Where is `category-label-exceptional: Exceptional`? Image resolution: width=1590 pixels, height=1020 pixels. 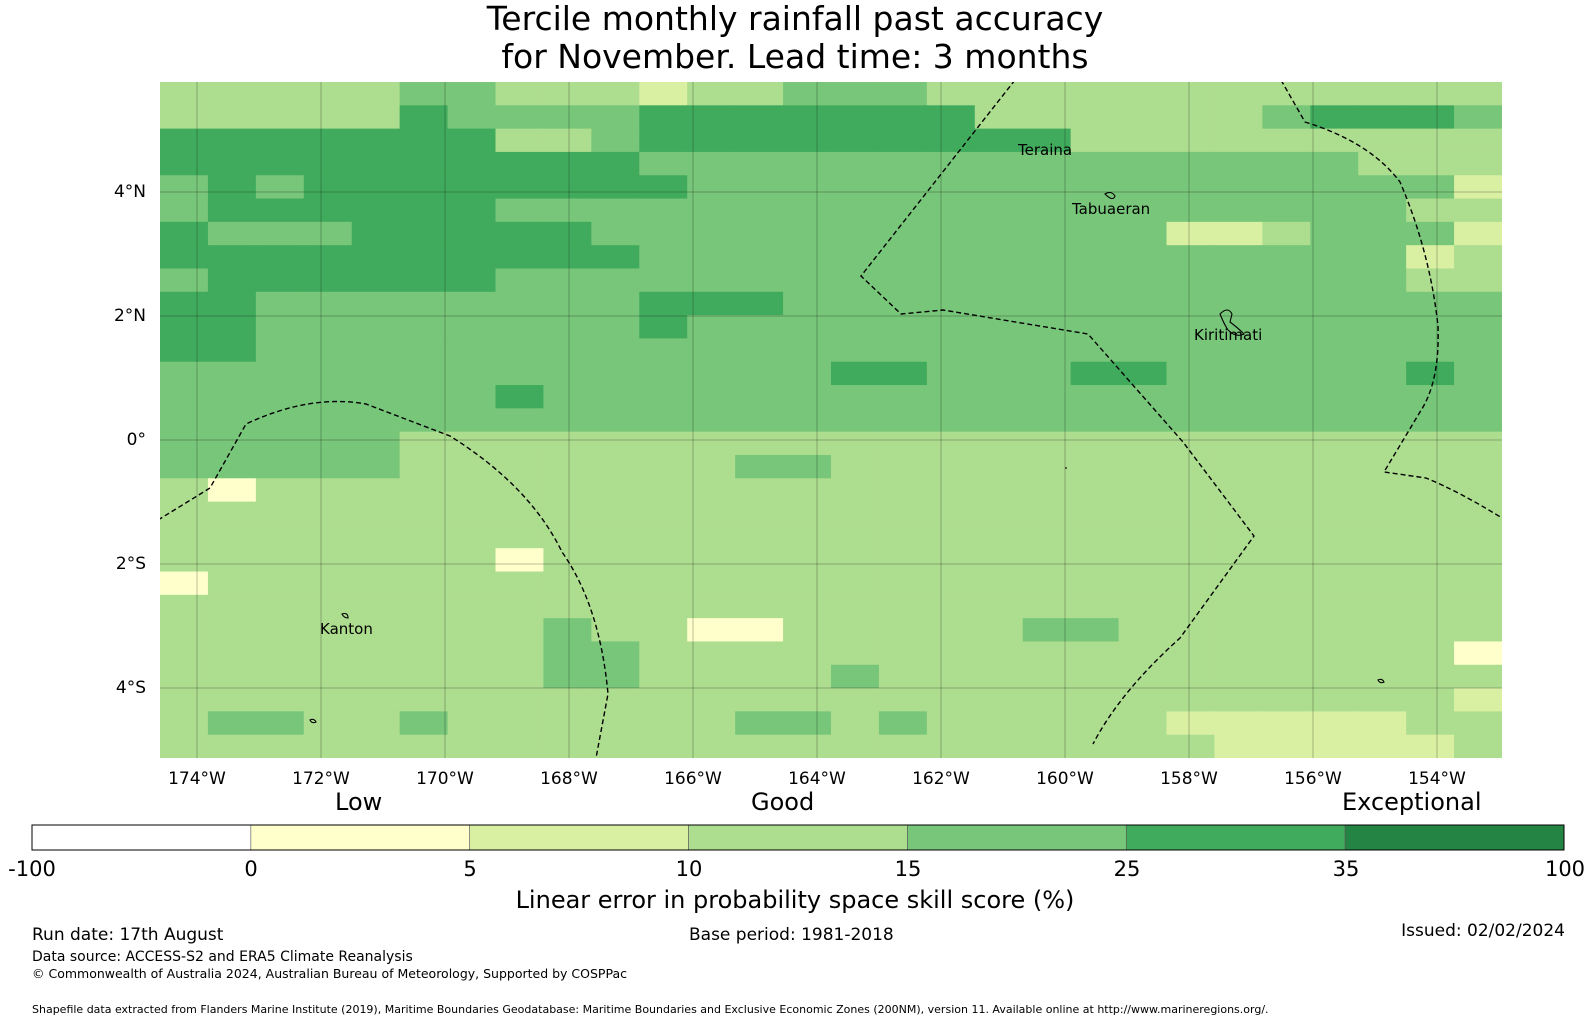 category-label-exceptional: Exceptional is located at coordinates (1412, 802).